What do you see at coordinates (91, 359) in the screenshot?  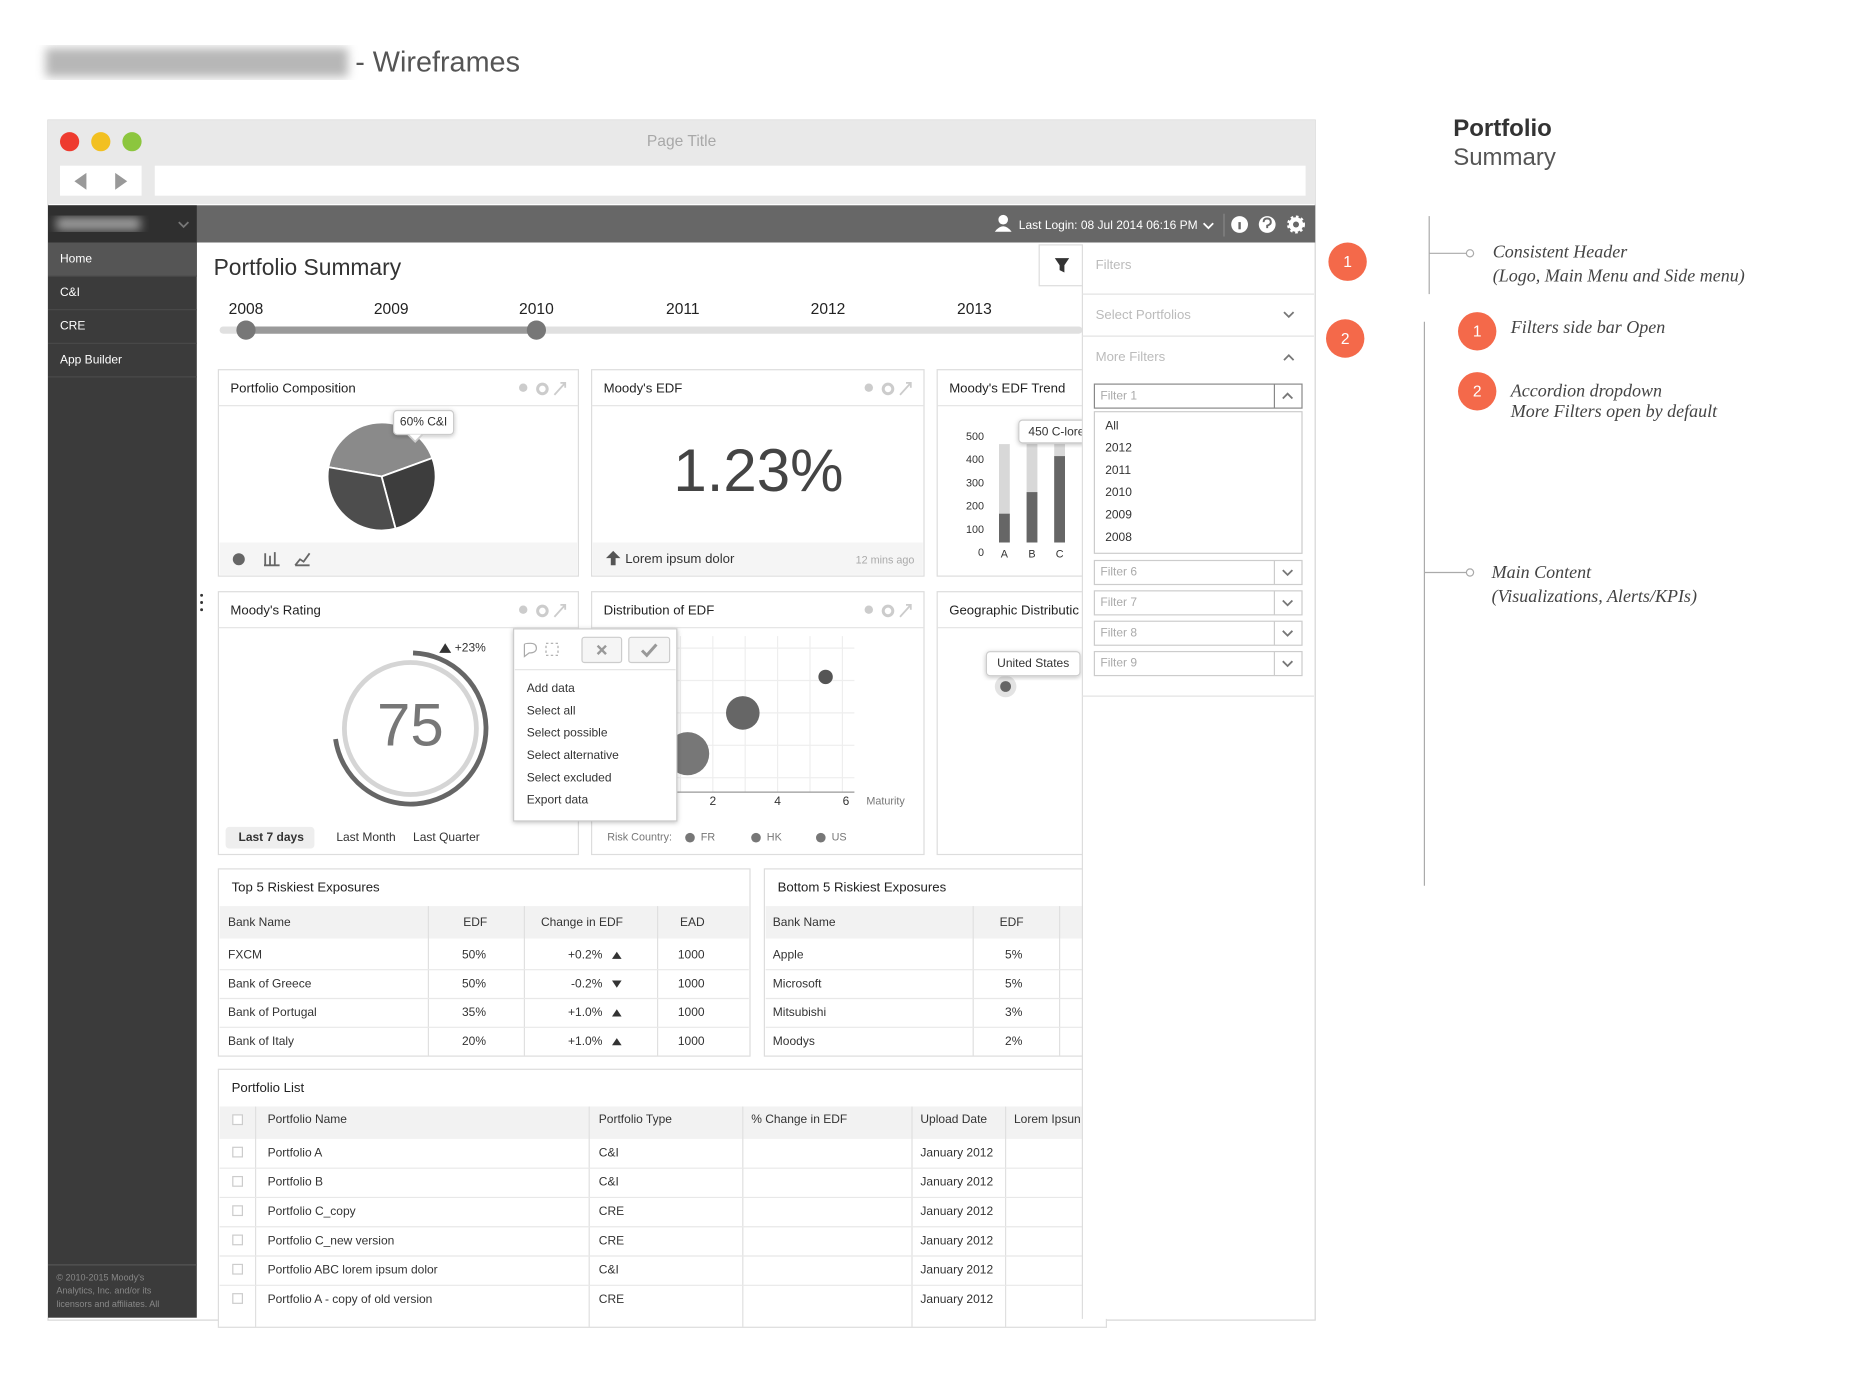 I see `side-menu-item: App Builder` at bounding box center [91, 359].